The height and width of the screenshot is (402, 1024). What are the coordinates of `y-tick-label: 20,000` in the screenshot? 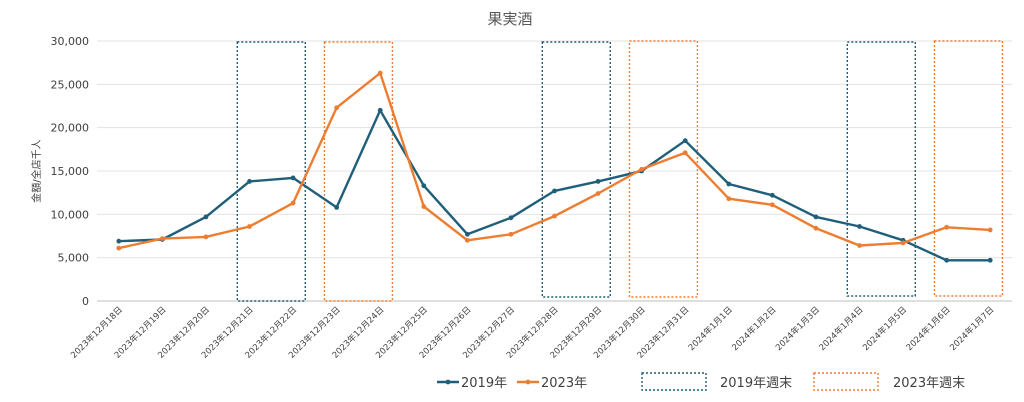 It's located at (70, 128).